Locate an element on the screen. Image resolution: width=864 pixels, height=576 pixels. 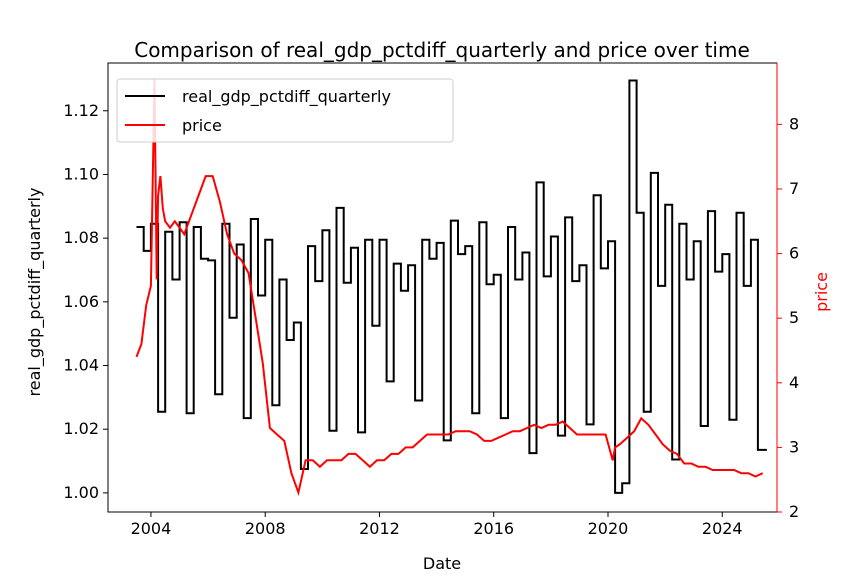
left-y-axis-label: real_gdp_pctdiff_quarterly is located at coordinates (35, 292).